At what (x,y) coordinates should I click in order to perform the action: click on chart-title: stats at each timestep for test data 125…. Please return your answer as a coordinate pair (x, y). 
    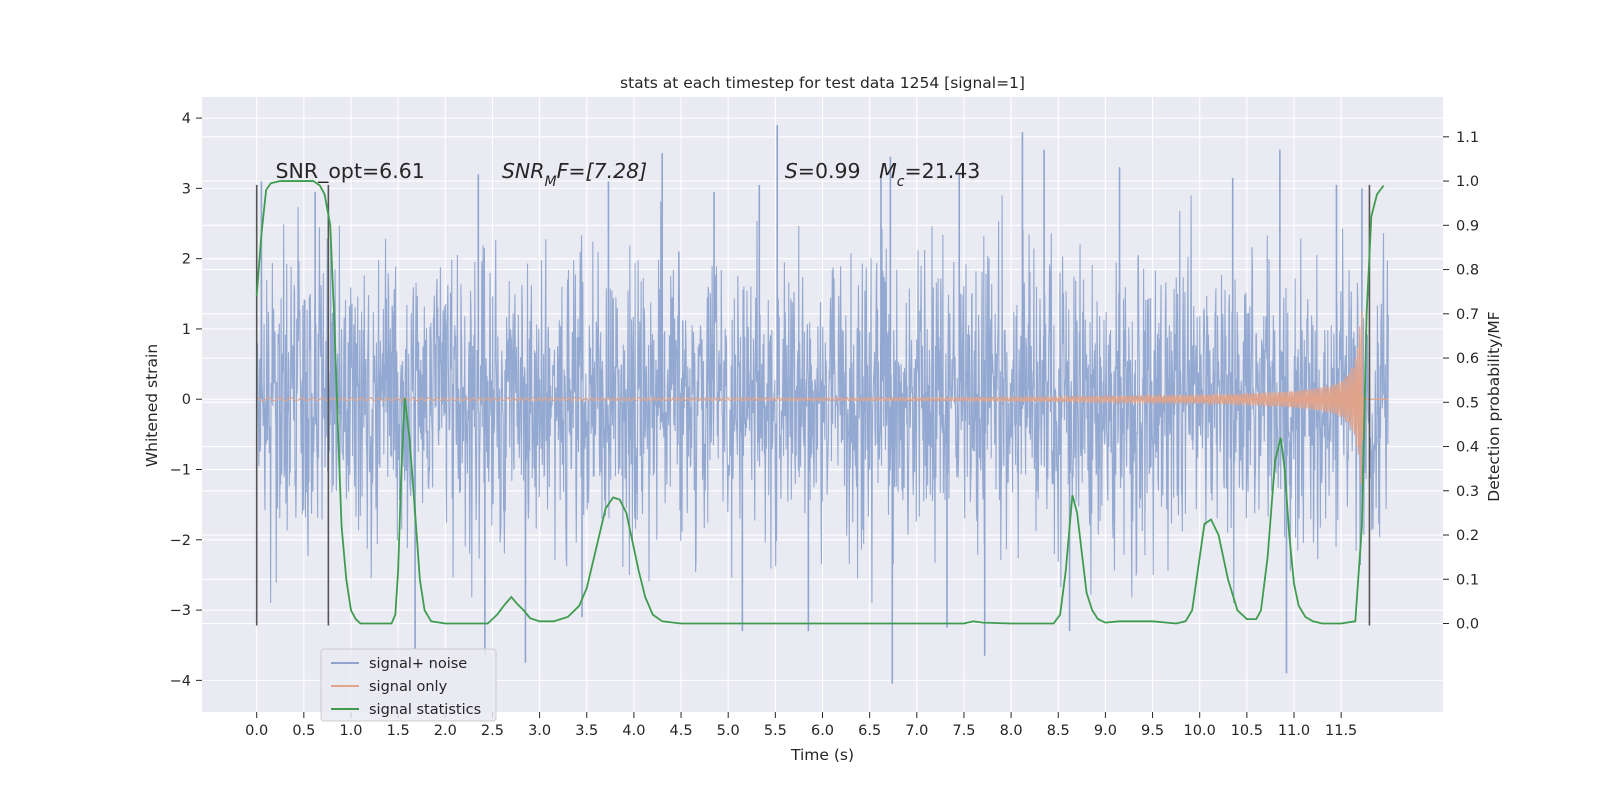
    Looking at the image, I should click on (822, 83).